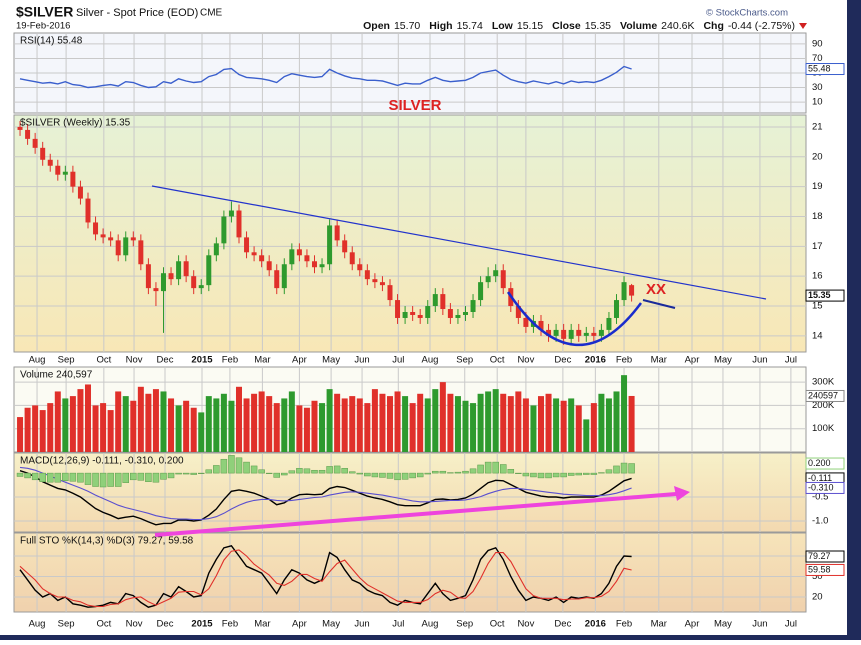  Describe the element at coordinates (817, 306) in the screenshot. I see `y-tick-label: 15` at that location.